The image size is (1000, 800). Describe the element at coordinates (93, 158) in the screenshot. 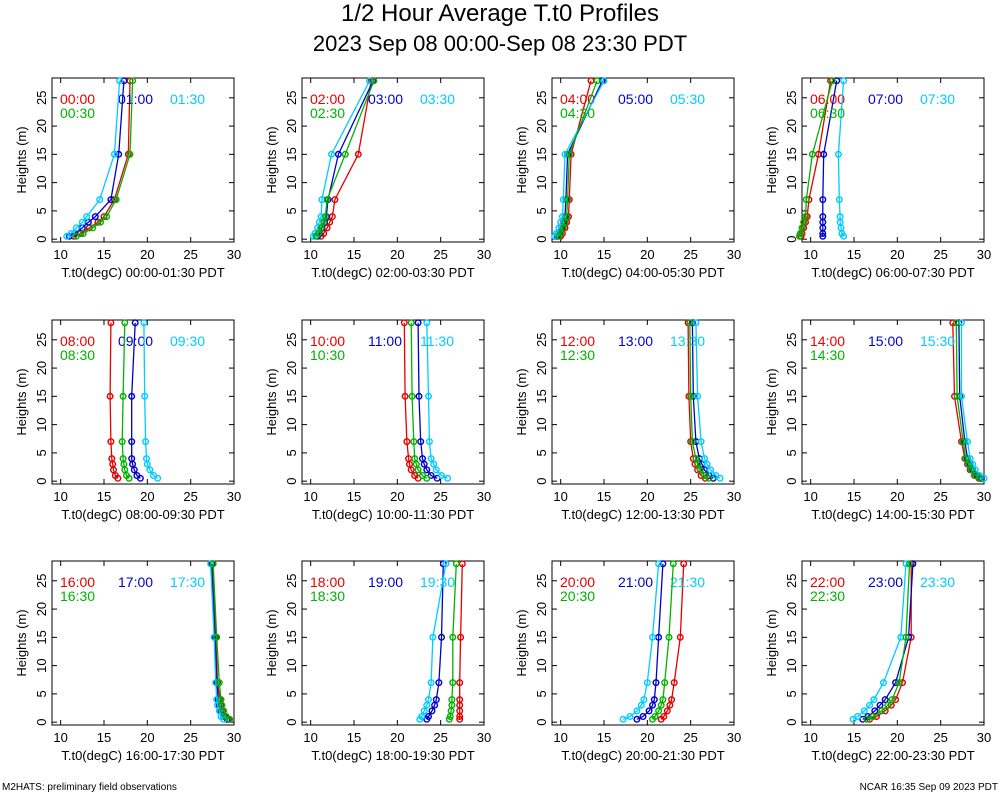

I see `series-line-01:30` at that location.